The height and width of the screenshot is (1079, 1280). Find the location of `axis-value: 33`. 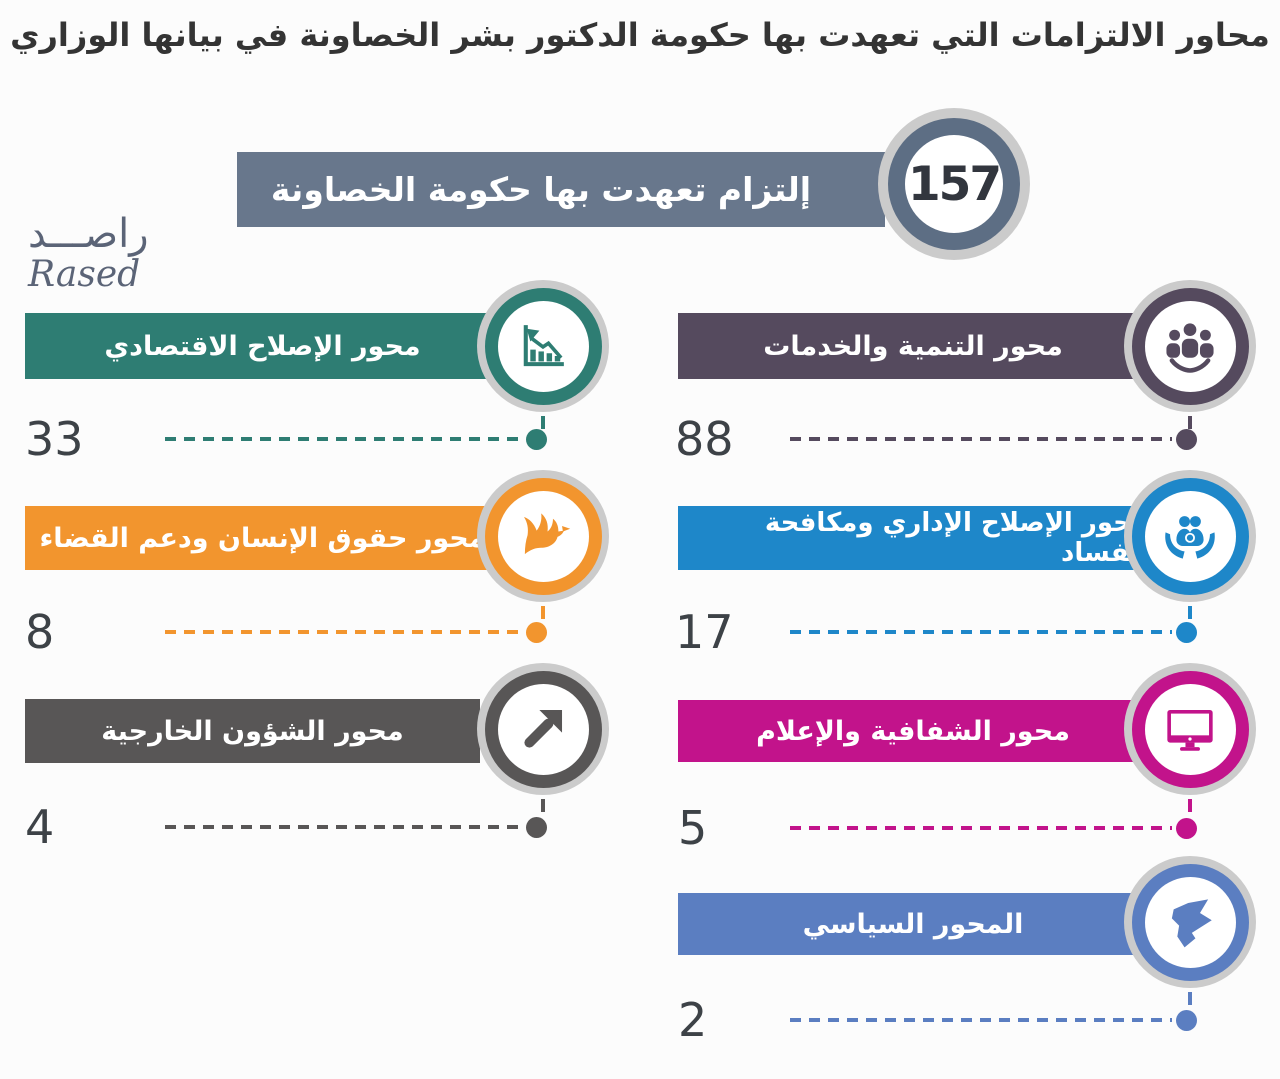

axis-value: 33 is located at coordinates (54, 439).